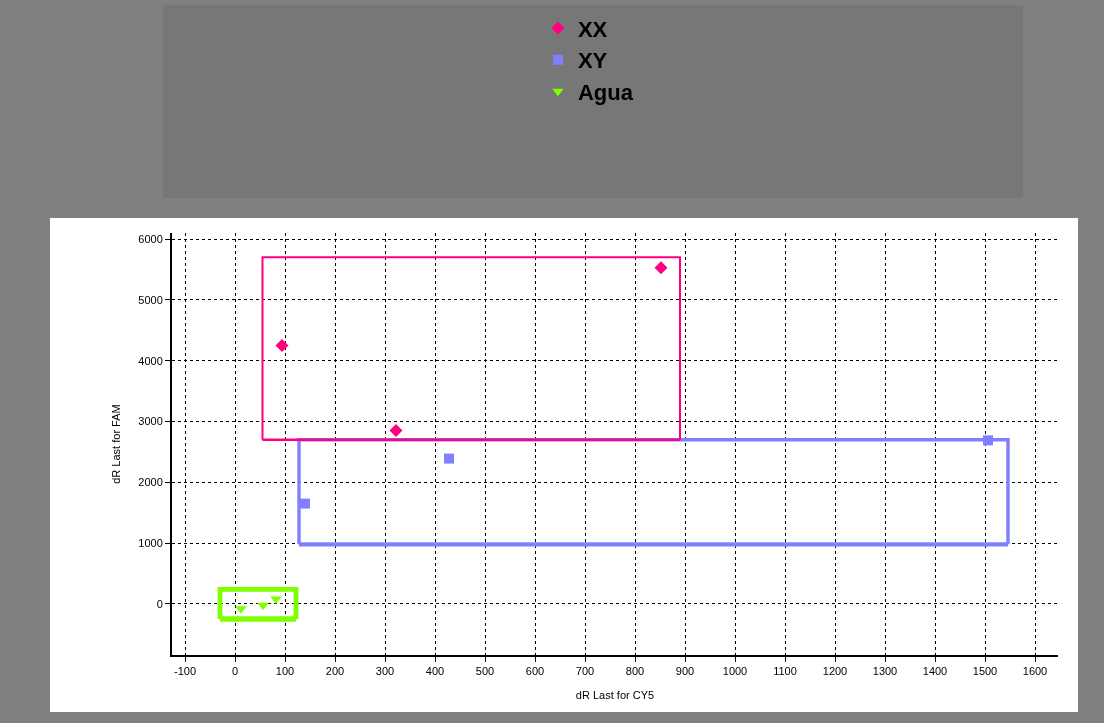 Image resolution: width=1104 pixels, height=723 pixels. Describe the element at coordinates (159, 603) in the screenshot. I see `y-tick-label: 0` at that location.